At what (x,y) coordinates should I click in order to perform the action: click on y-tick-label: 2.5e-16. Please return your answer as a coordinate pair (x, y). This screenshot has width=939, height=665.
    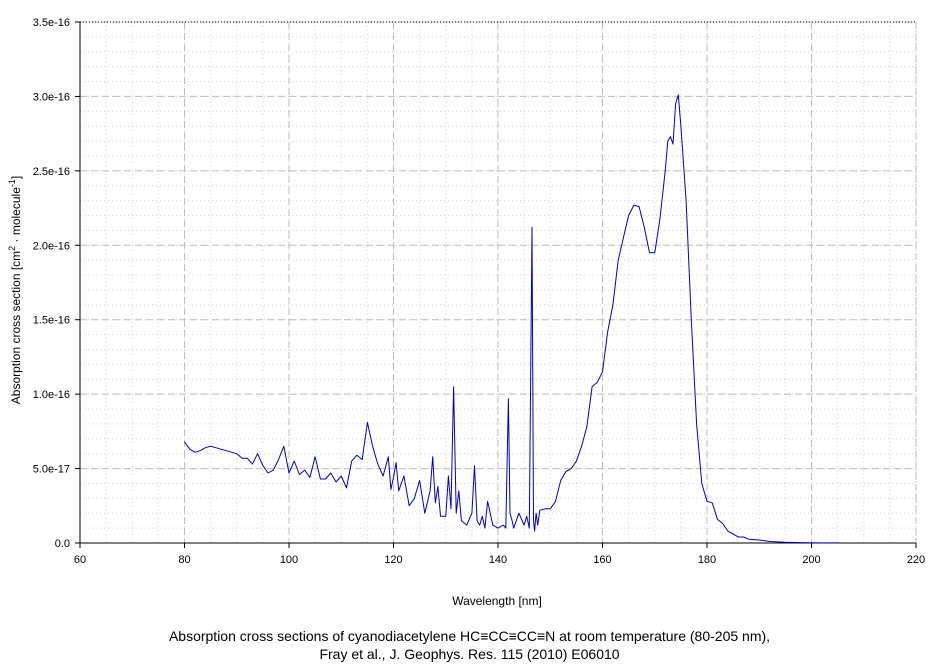
    Looking at the image, I should click on (51, 172).